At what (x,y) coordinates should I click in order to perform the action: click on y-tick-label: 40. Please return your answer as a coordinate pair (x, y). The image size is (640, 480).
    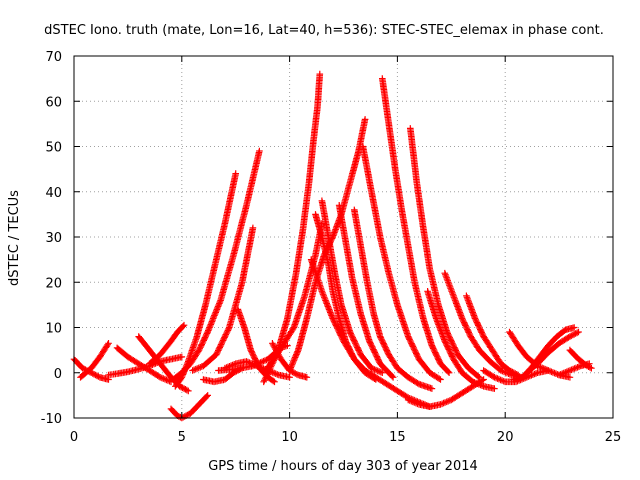
    Looking at the image, I should click on (53, 193).